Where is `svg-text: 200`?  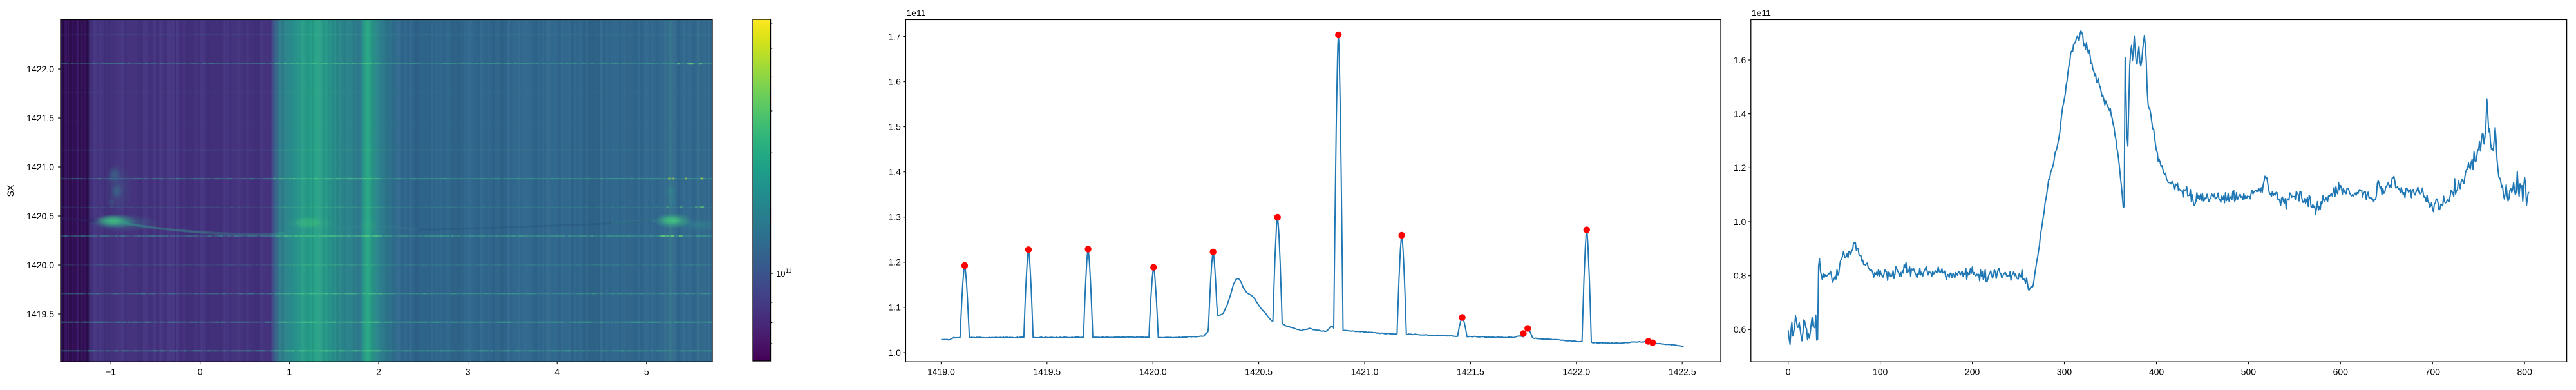 svg-text: 200 is located at coordinates (1973, 372).